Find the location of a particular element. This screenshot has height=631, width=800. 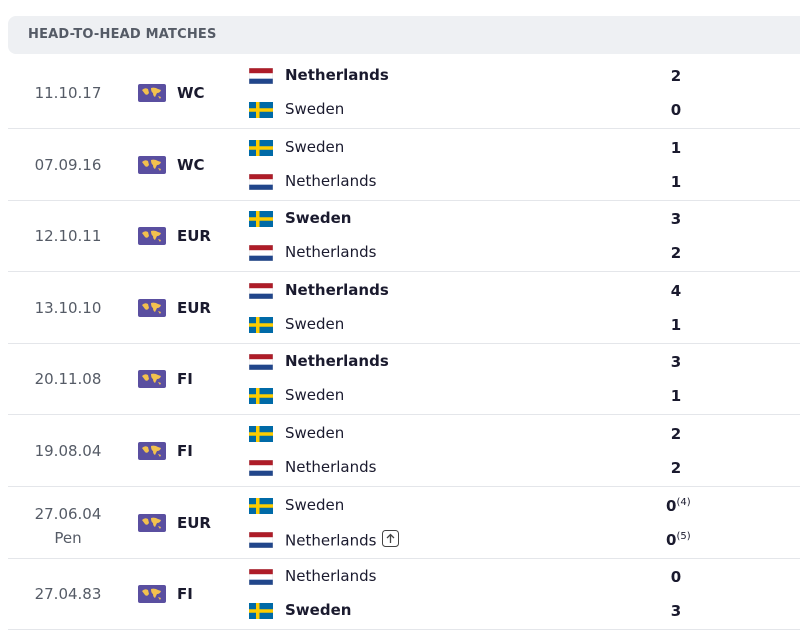

match-row: 19.08.04 FI Sweden 2 Netherlands 2 is located at coordinates (404, 451).